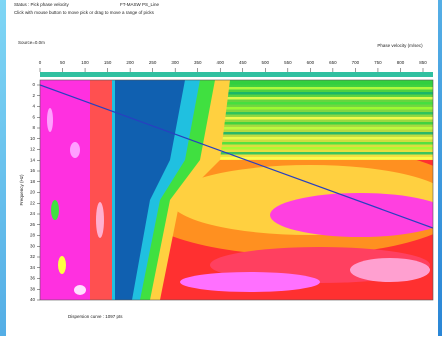 The image size is (442, 341). Describe the element at coordinates (288, 62) in the screenshot. I see `x-tick-label: 550` at that location.